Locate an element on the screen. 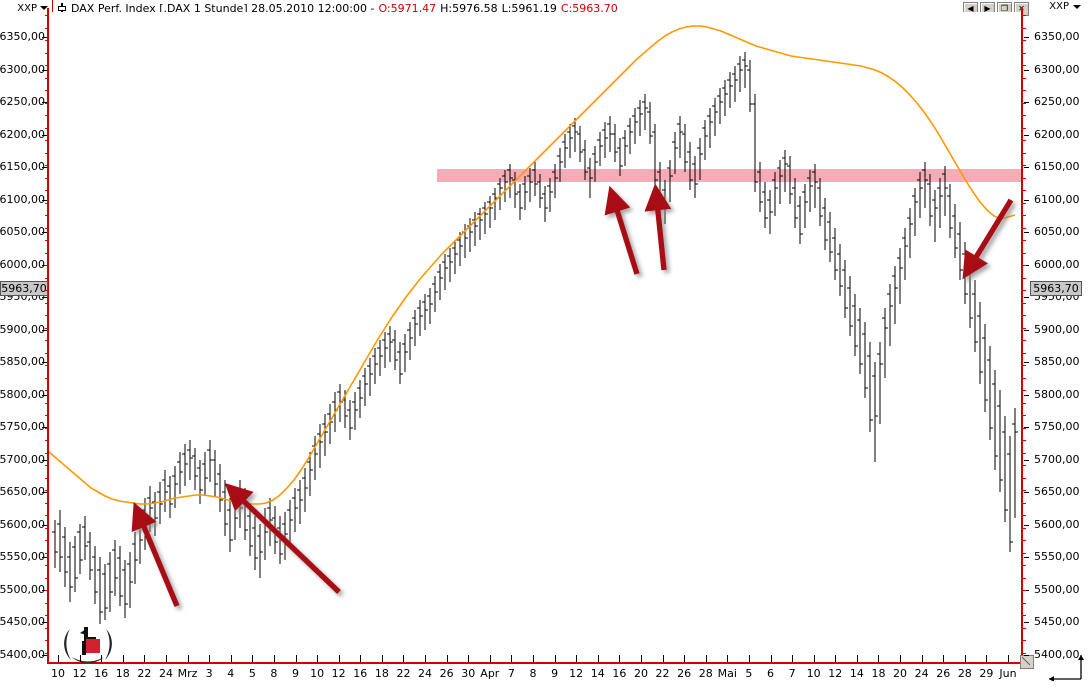 The height and width of the screenshot is (689, 1091). x-tick-label: 20 is located at coordinates (900, 673).